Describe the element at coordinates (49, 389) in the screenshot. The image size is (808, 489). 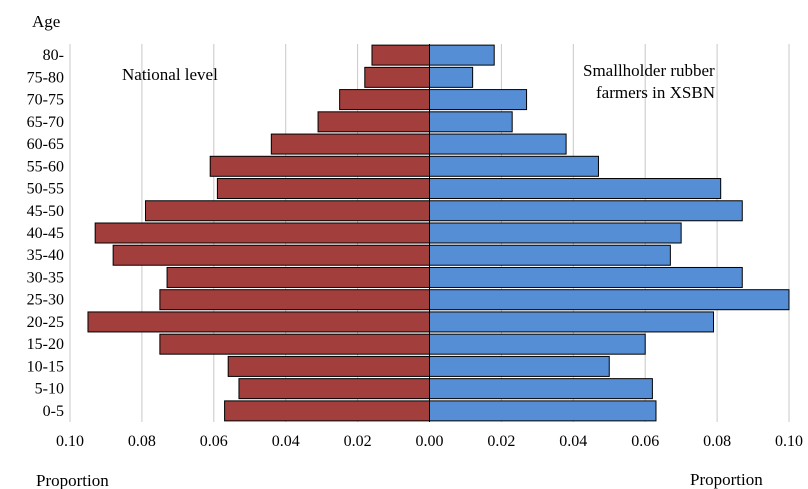
I see `age-category-label: 5-10` at that location.